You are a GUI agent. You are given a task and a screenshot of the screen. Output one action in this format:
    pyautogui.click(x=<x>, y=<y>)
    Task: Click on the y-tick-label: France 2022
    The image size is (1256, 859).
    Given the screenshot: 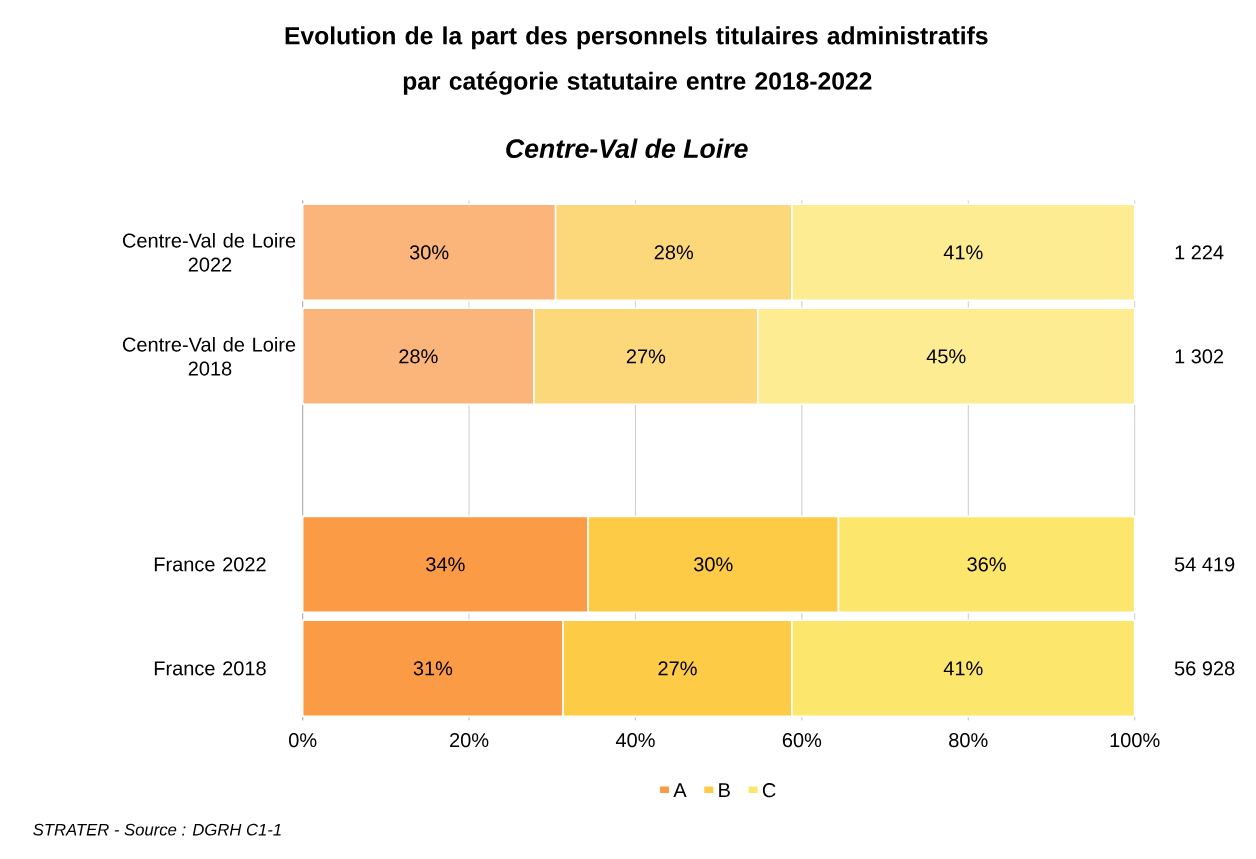 What is the action you would take?
    pyautogui.click(x=210, y=564)
    